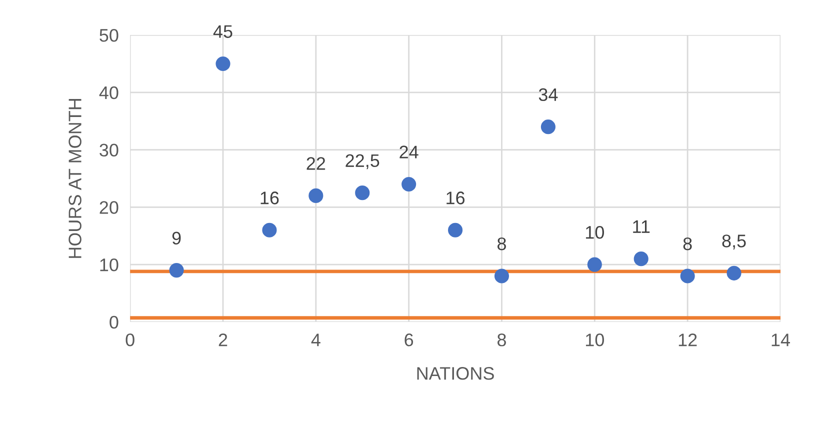  Describe the element at coordinates (109, 265) in the screenshot. I see `y-tick-label: 10` at that location.